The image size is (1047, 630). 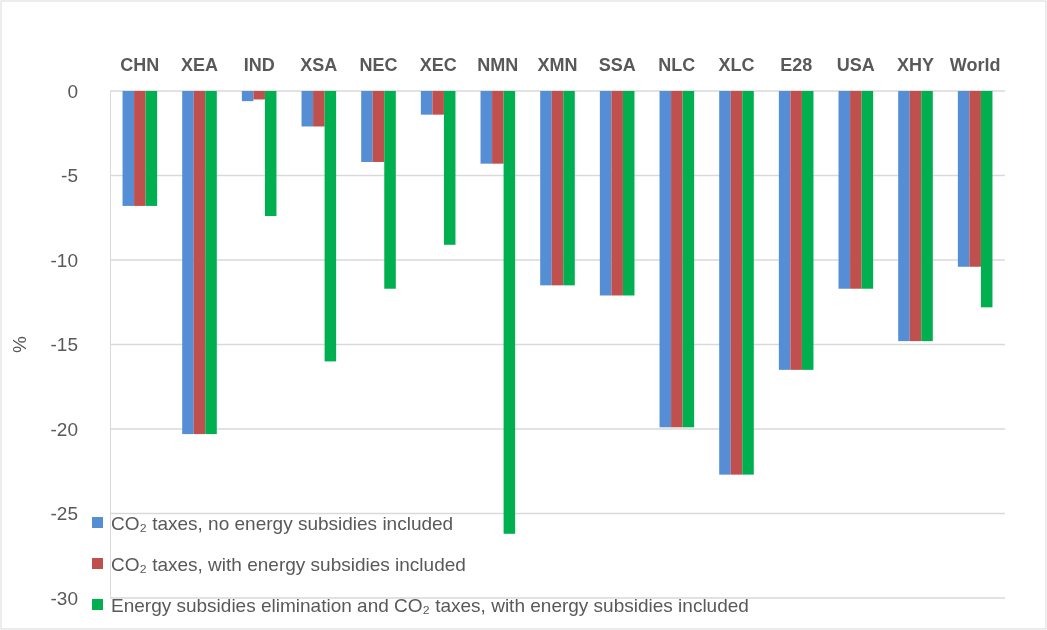 What do you see at coordinates (64, 514) in the screenshot?
I see `y-tick-label: -25` at bounding box center [64, 514].